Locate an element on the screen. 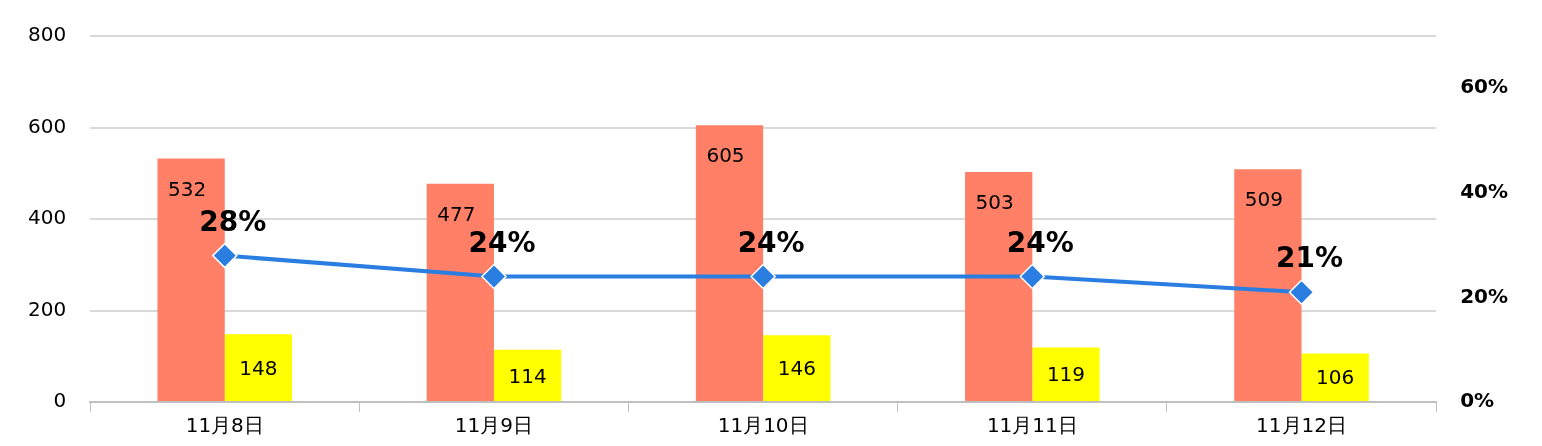  data-label: 114 is located at coordinates (527, 375).